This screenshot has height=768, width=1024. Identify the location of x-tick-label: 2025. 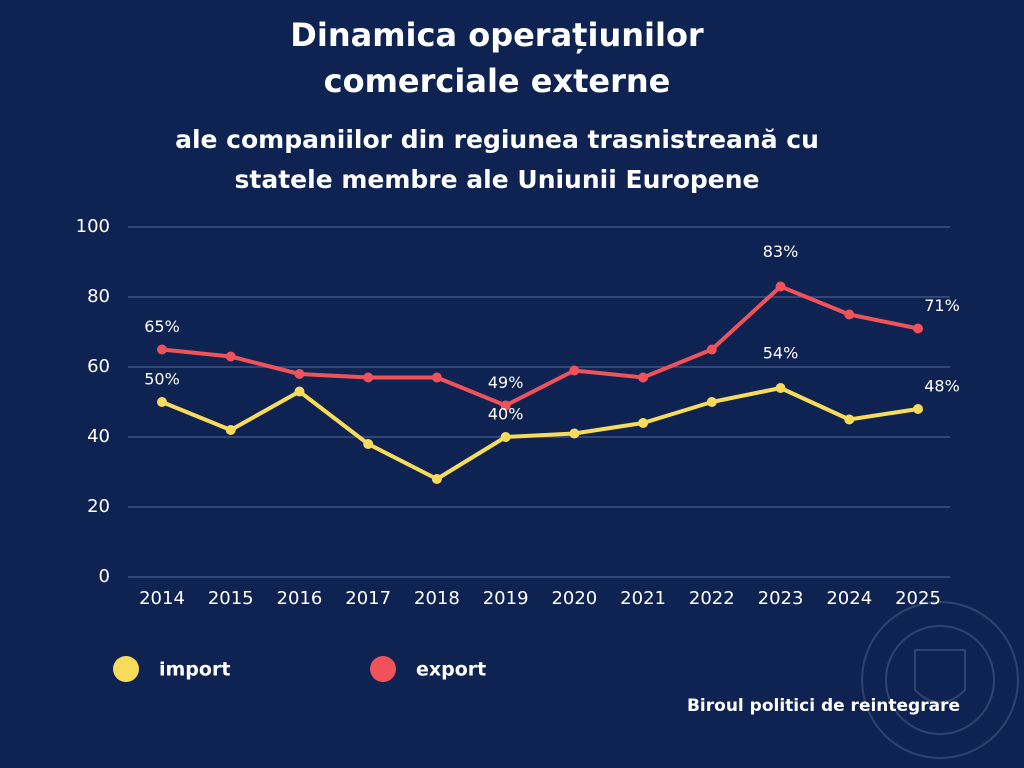
(918, 598).